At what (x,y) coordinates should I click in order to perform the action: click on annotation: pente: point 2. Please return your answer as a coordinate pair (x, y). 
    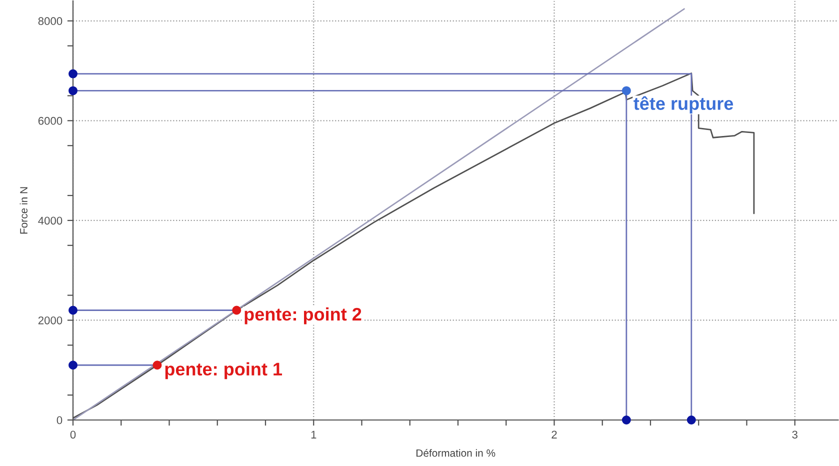
    Looking at the image, I should click on (303, 315).